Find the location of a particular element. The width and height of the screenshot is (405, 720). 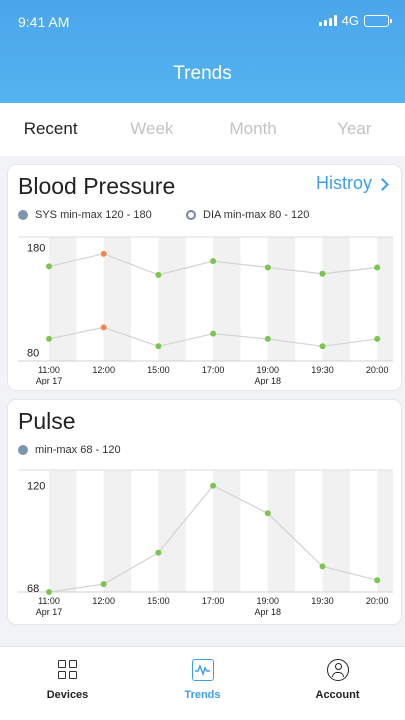

status-time: 9:41 AM is located at coordinates (44, 22).